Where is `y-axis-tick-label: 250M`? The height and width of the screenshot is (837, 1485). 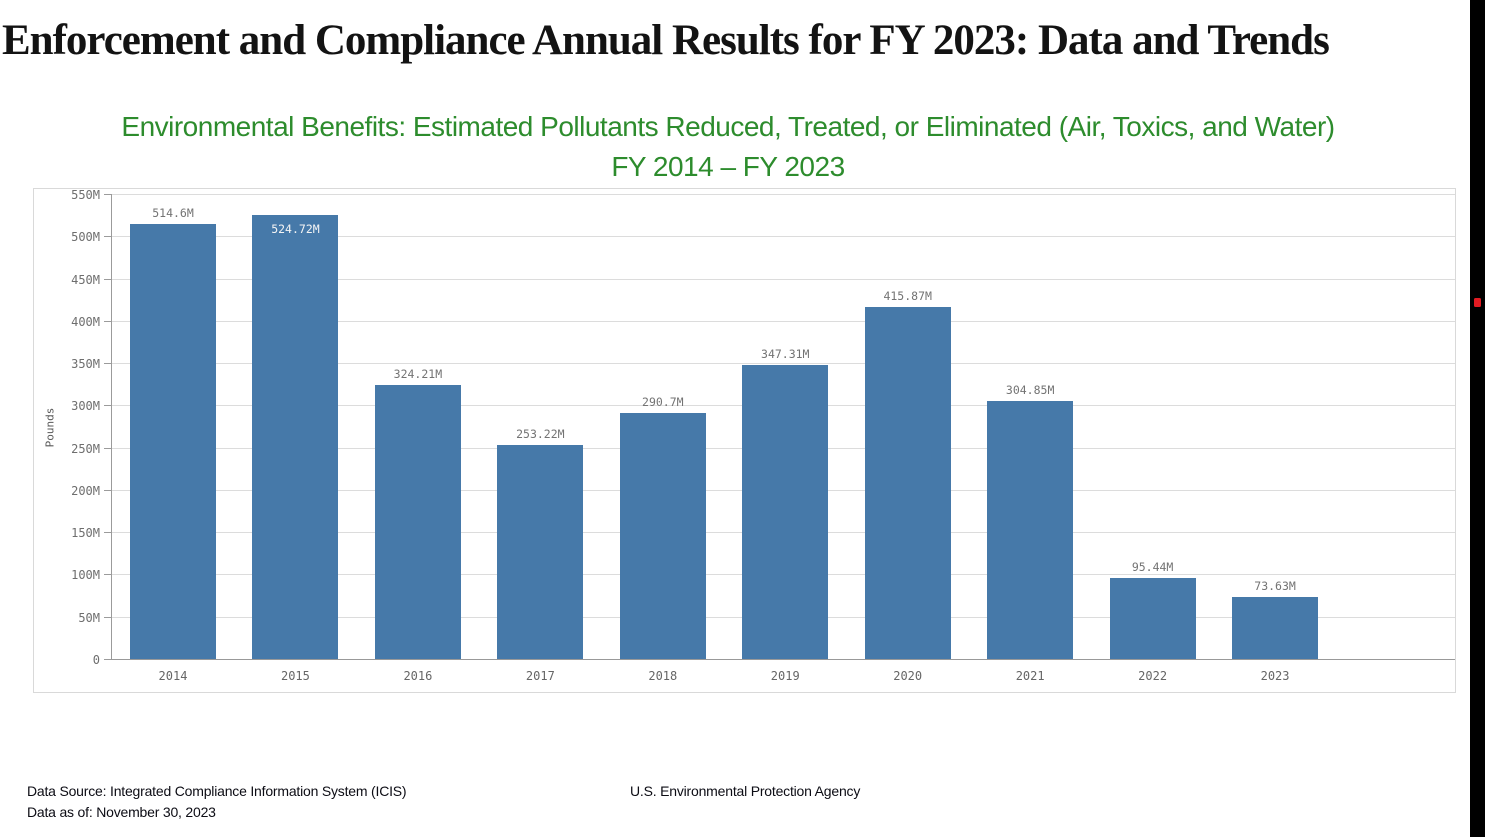 y-axis-tick-label: 250M is located at coordinates (85, 448).